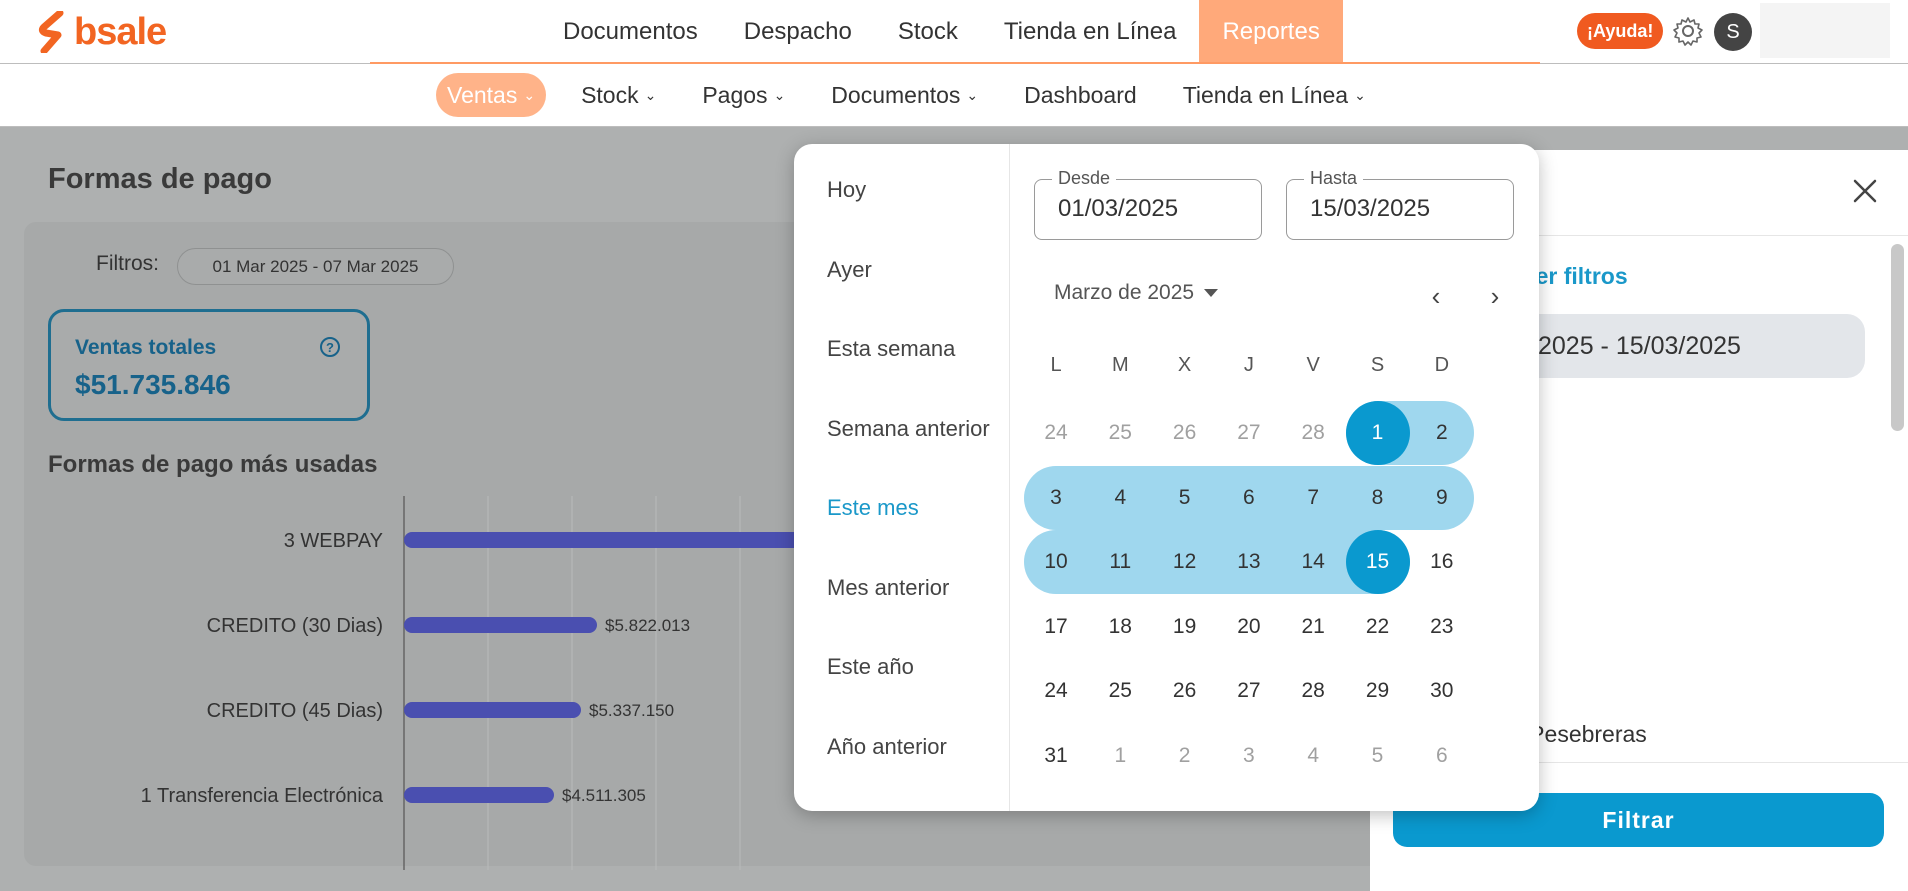 The image size is (1908, 891). What do you see at coordinates (610, 94) in the screenshot?
I see `subnav-label: Stock` at bounding box center [610, 94].